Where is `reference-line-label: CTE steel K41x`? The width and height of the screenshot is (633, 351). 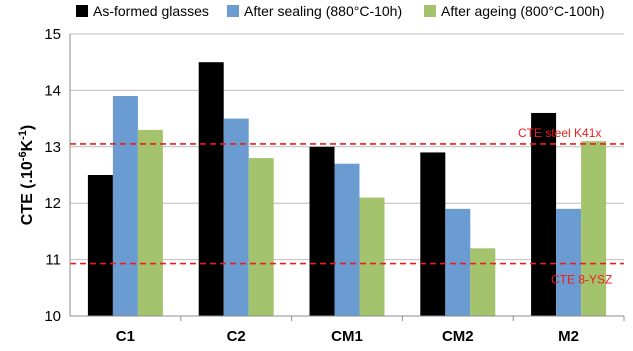
reference-line-label: CTE steel K41x is located at coordinates (559, 133).